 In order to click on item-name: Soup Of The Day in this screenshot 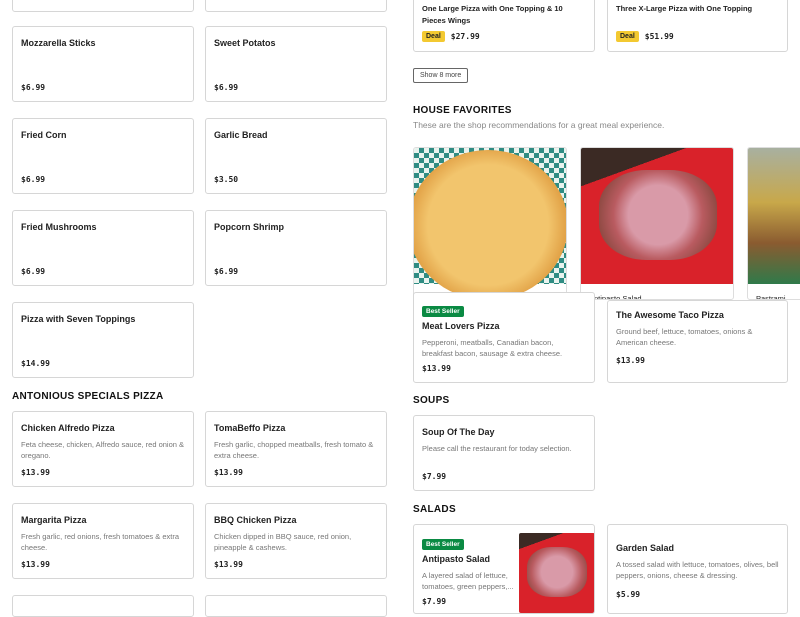, I will do `click(458, 432)`.